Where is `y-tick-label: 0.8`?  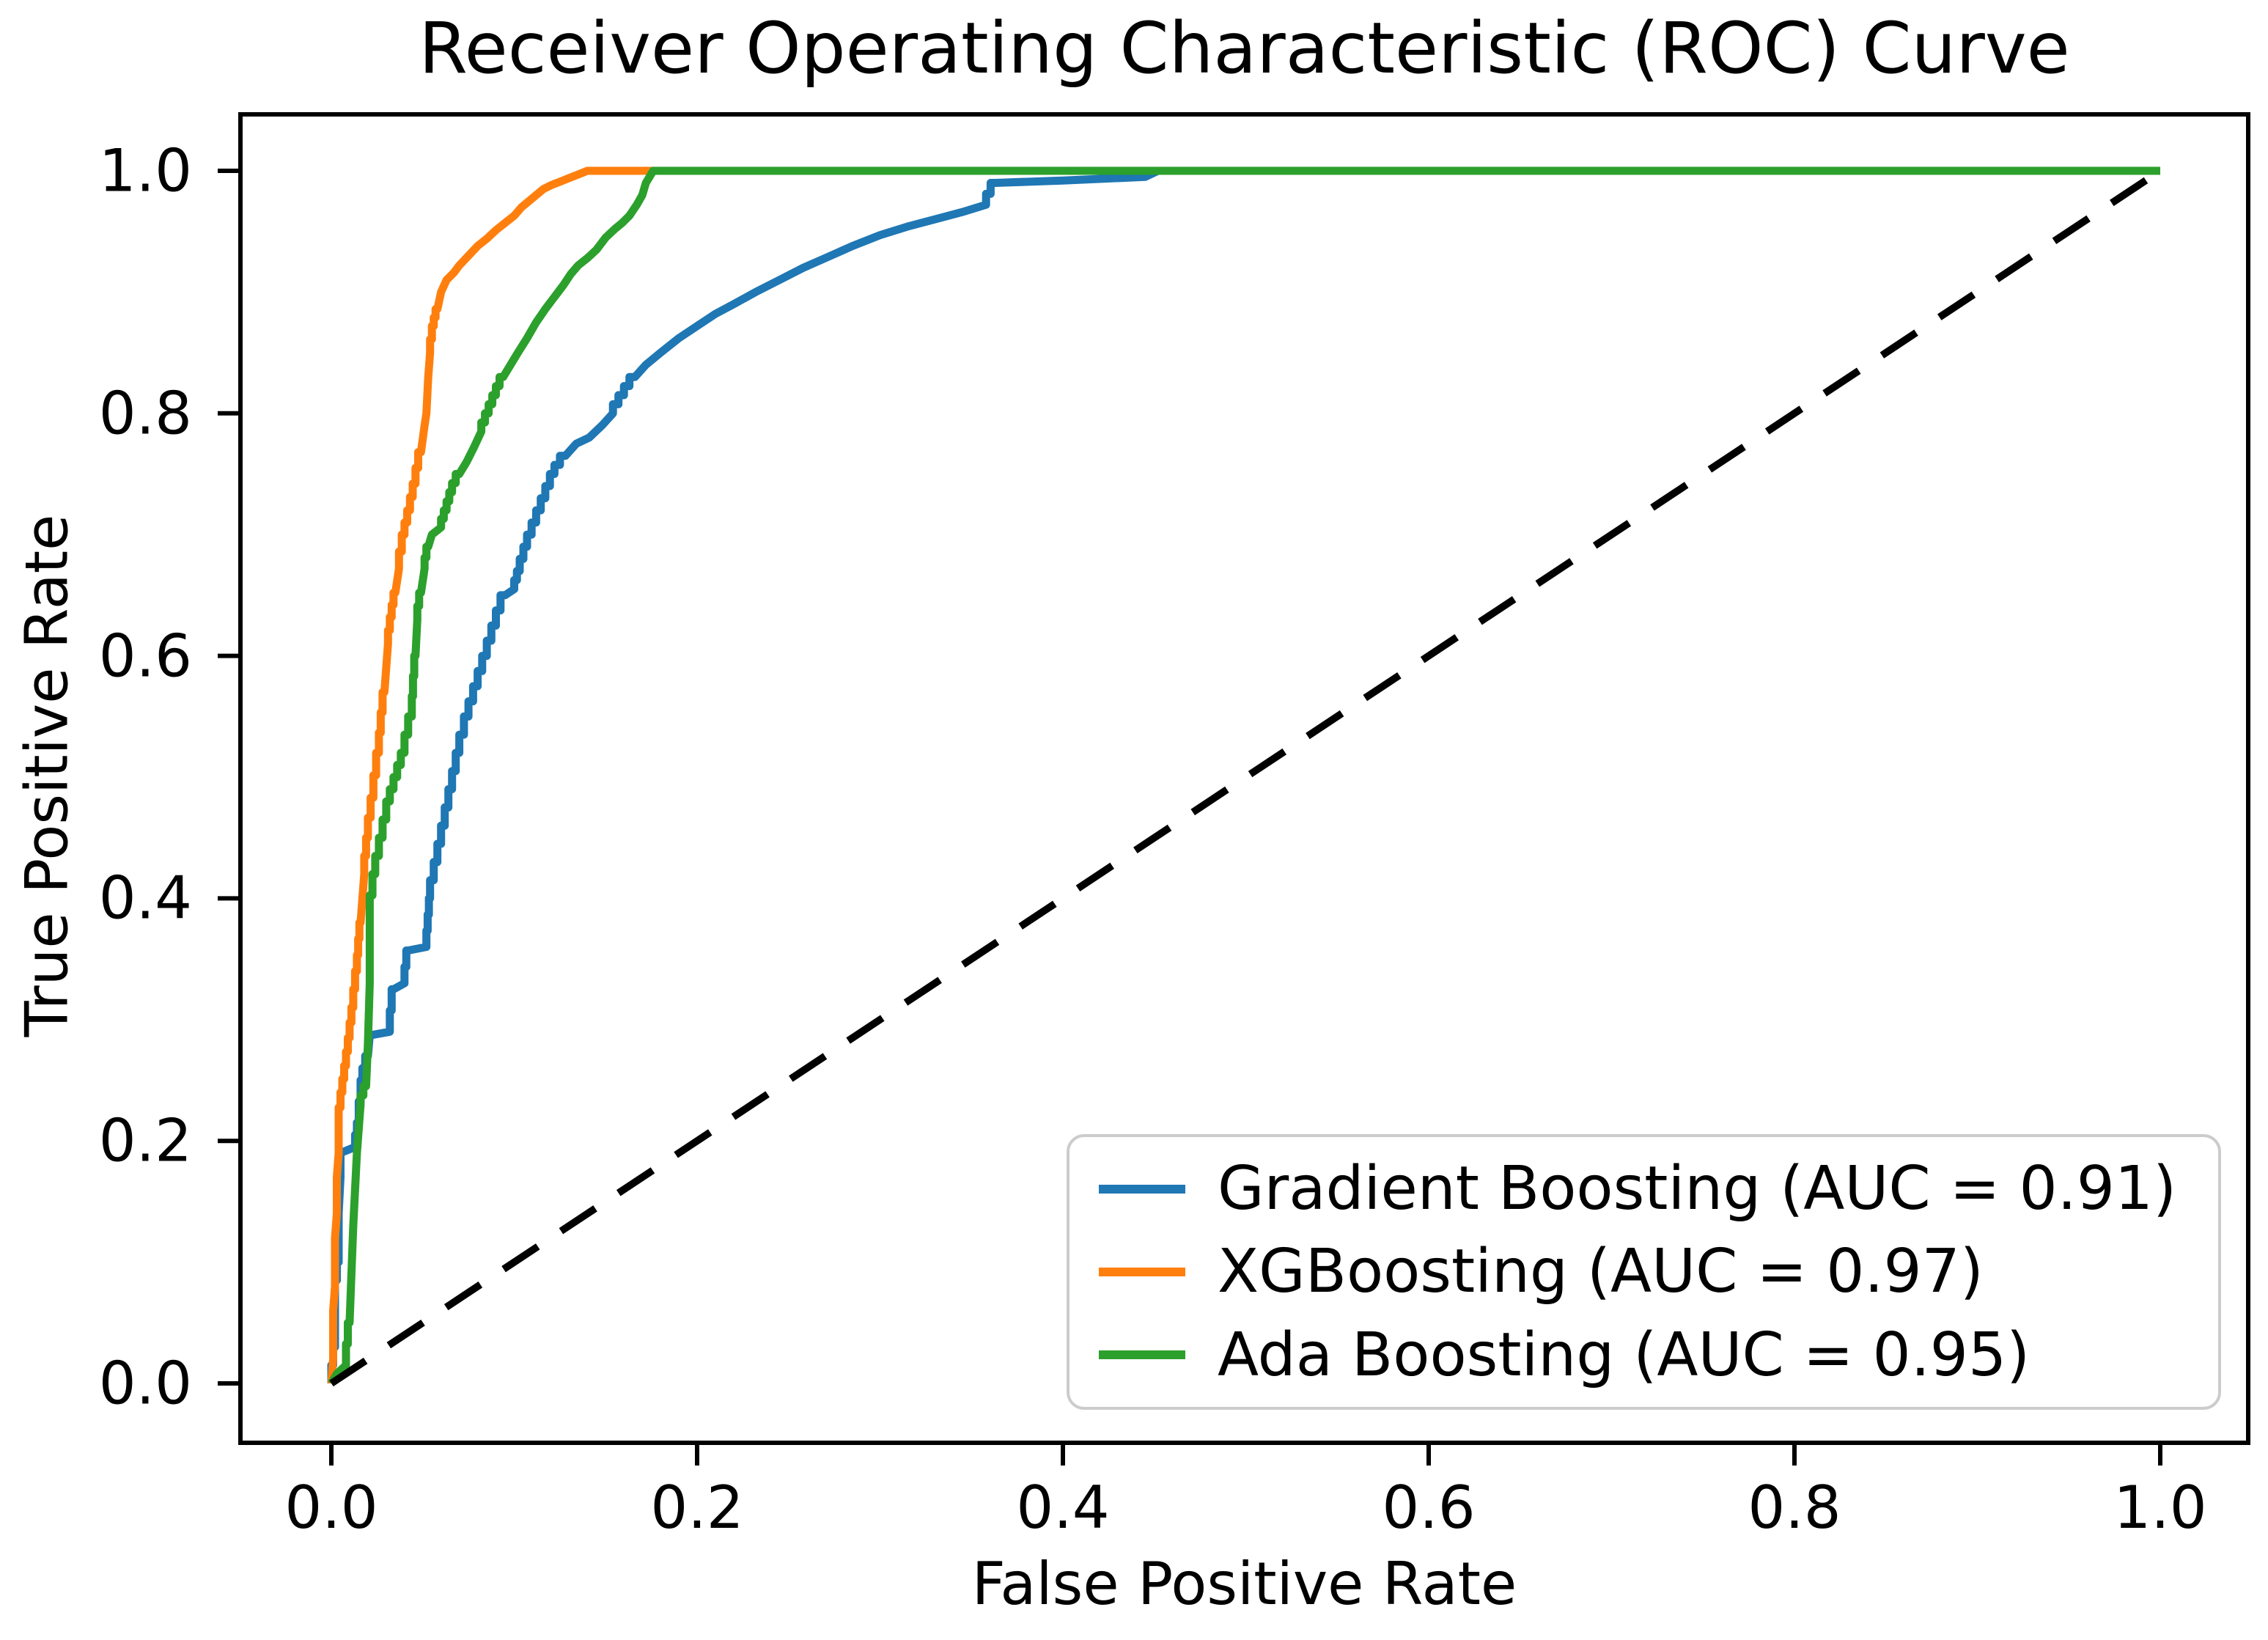
y-tick-label: 0.8 is located at coordinates (145, 413).